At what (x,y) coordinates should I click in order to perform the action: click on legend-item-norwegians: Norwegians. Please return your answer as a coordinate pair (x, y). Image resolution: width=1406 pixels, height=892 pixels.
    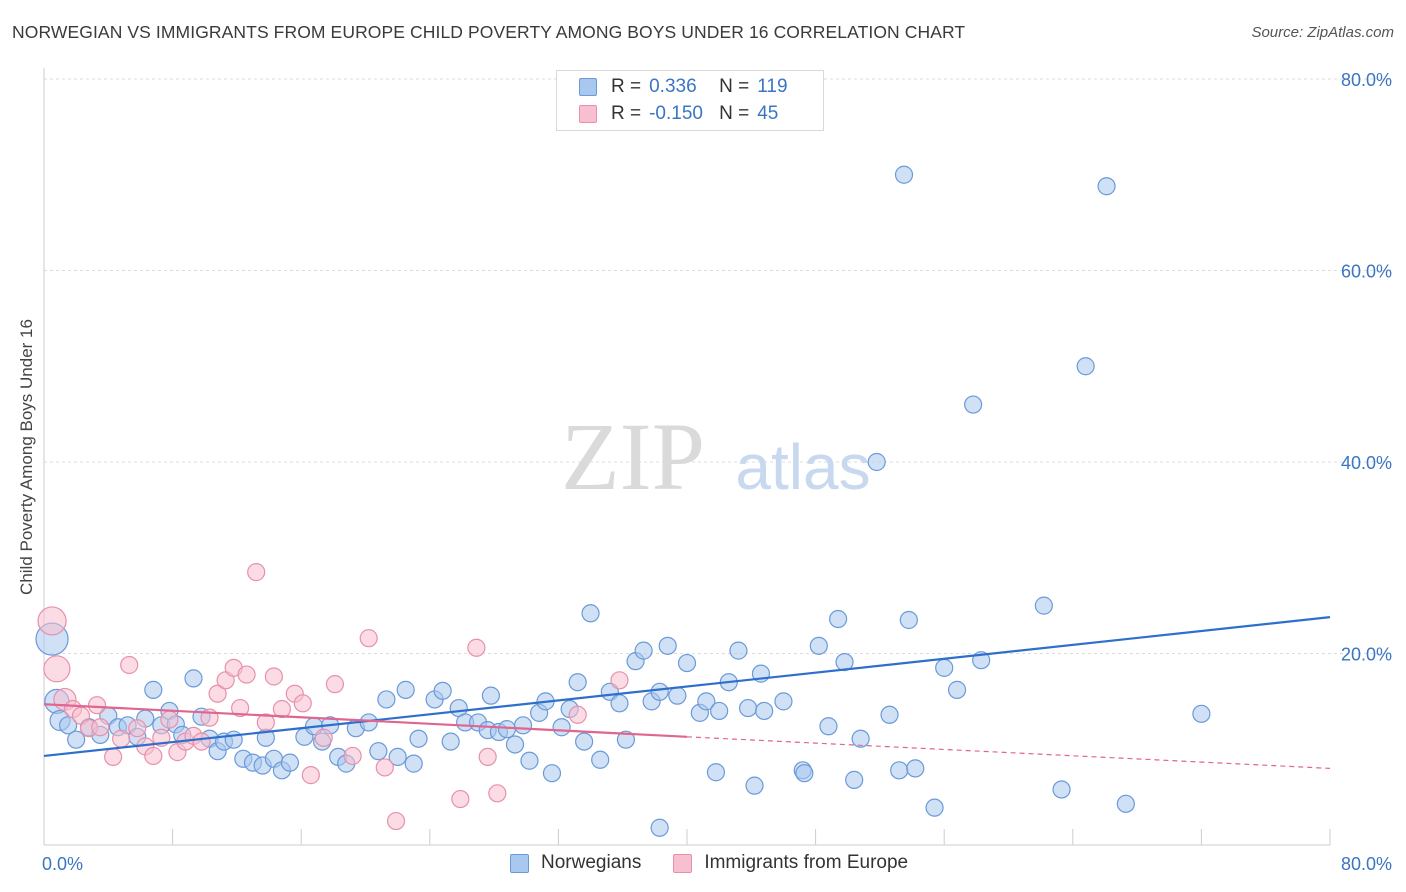
    Looking at the image, I should click on (575, 863).